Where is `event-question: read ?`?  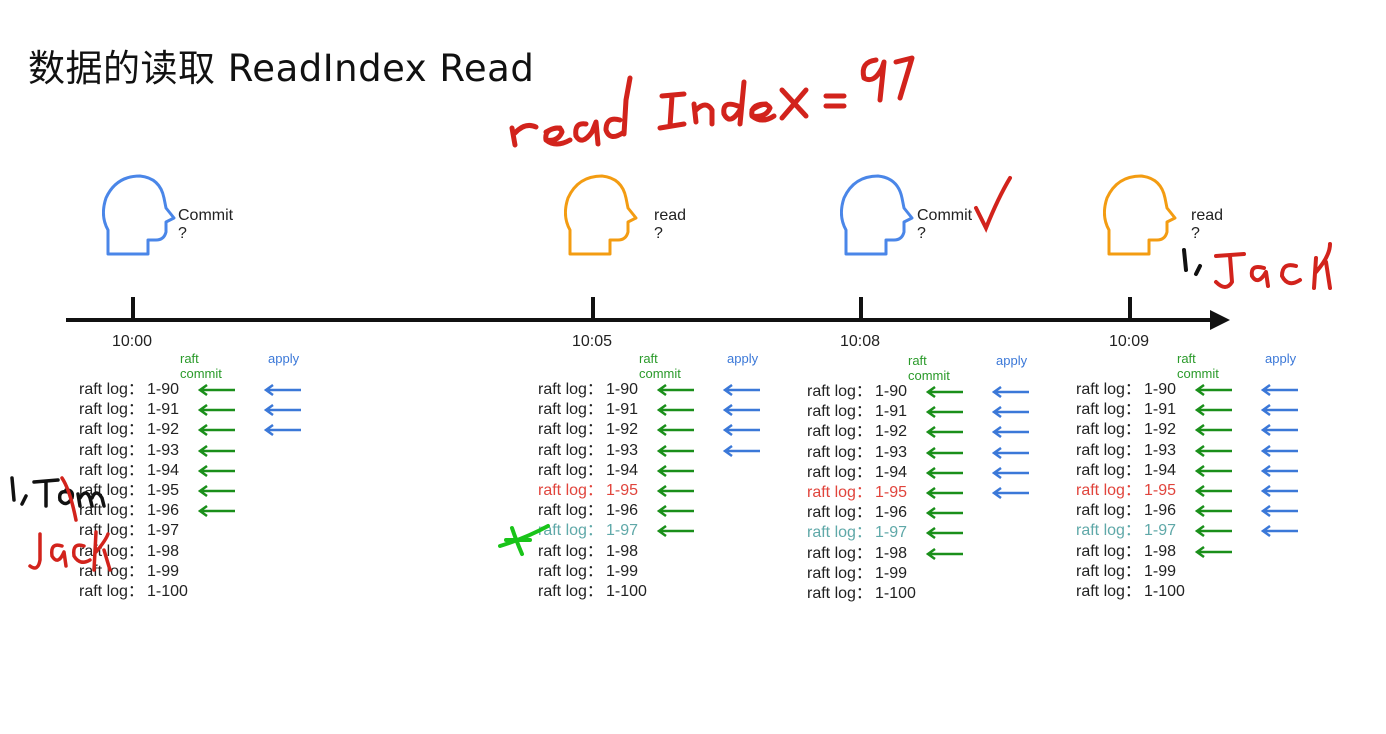 event-question: read ? is located at coordinates (1207, 224).